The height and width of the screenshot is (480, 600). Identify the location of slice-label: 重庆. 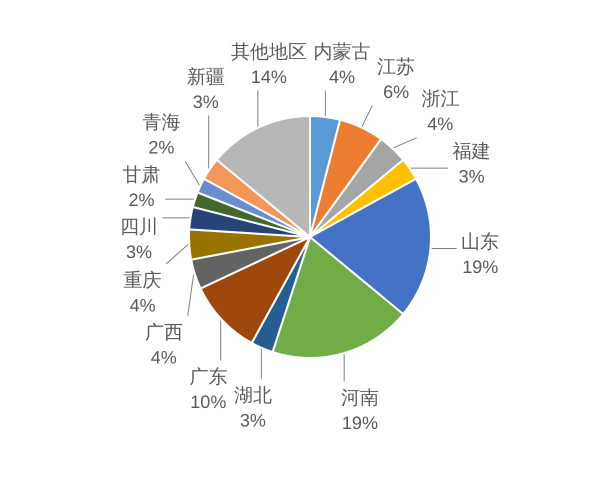
(143, 281).